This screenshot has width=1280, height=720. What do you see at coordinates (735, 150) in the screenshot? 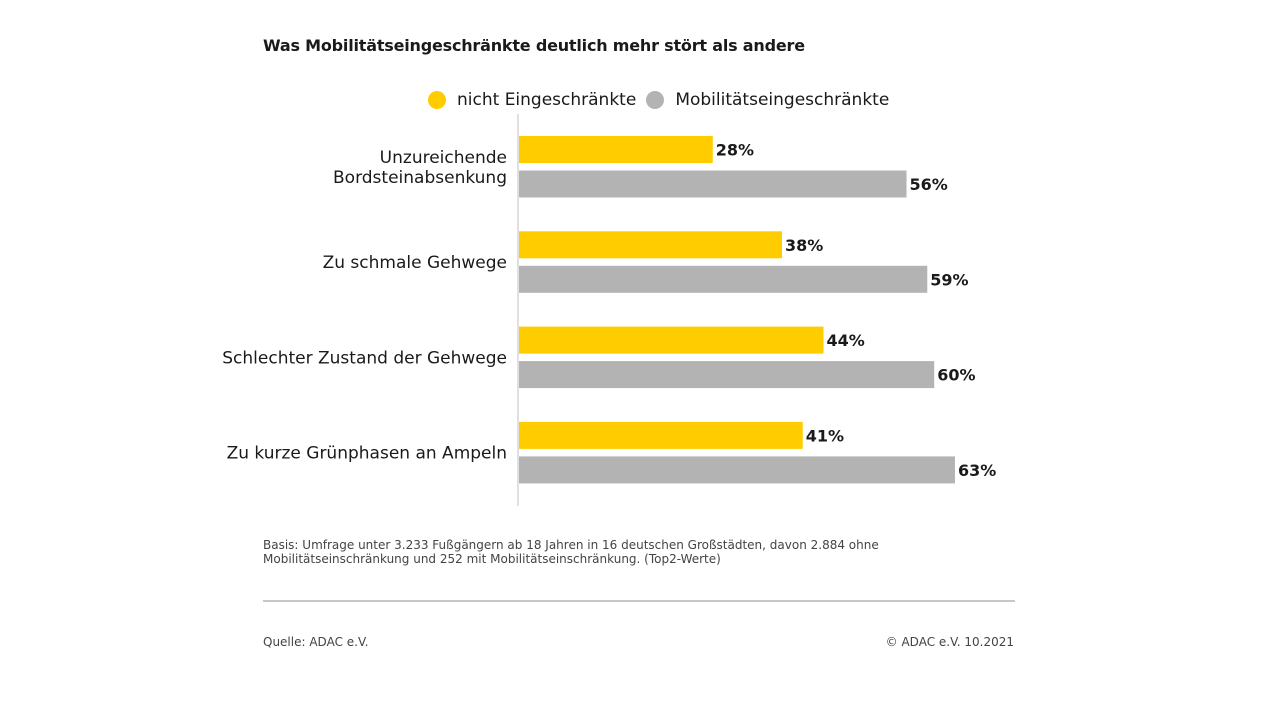
I see `data-label: 28%` at bounding box center [735, 150].